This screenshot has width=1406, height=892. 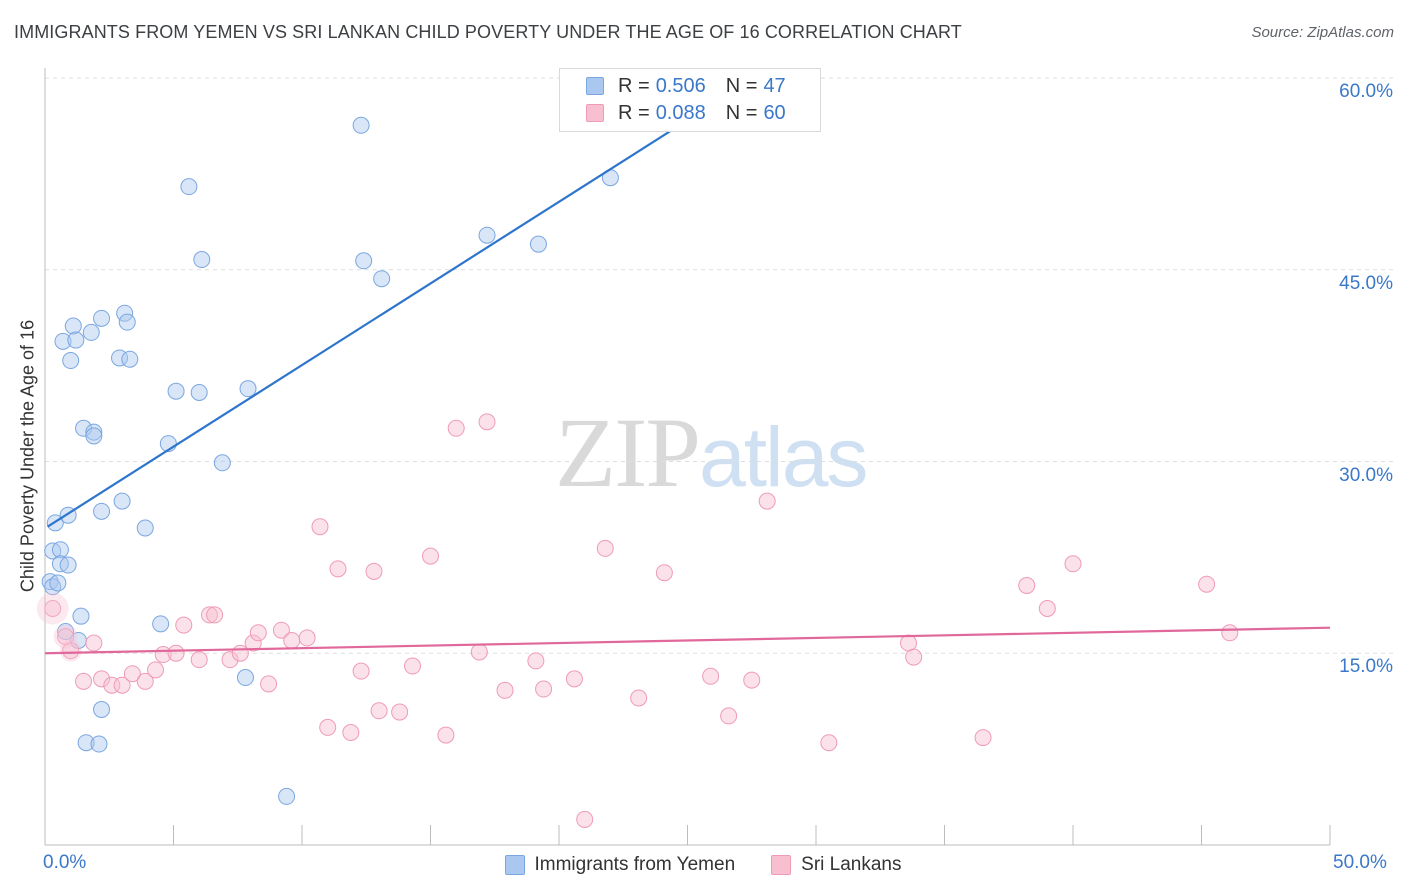 What do you see at coordinates (741, 112) in the screenshot?
I see `n-label: N =` at bounding box center [741, 112].